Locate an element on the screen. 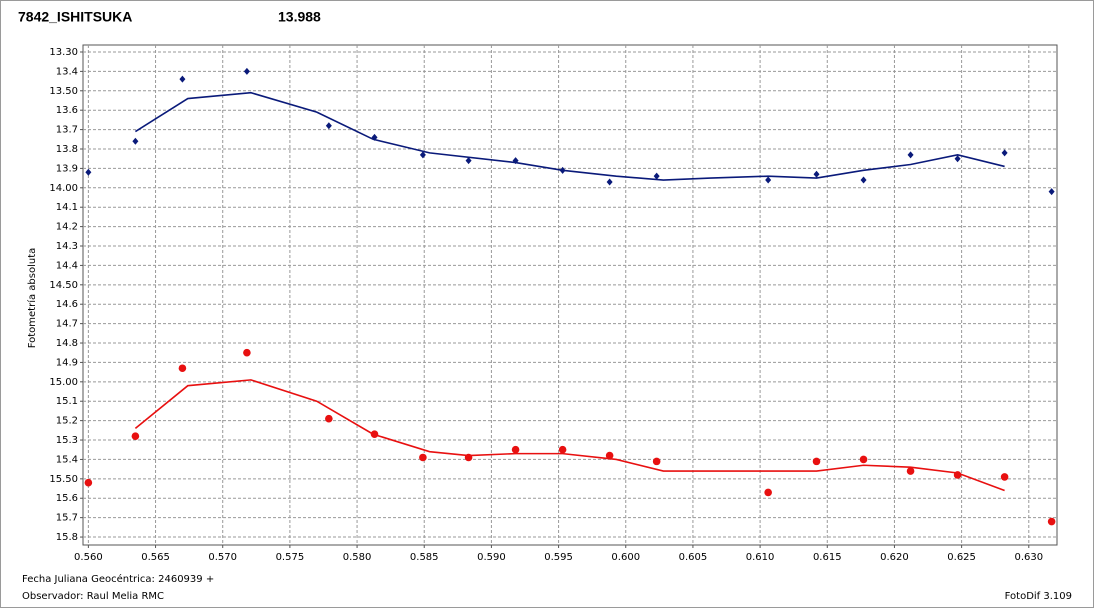 Image resolution: width=1094 pixels, height=608 pixels. y-tick-label: 15.3 is located at coordinates (67, 440).